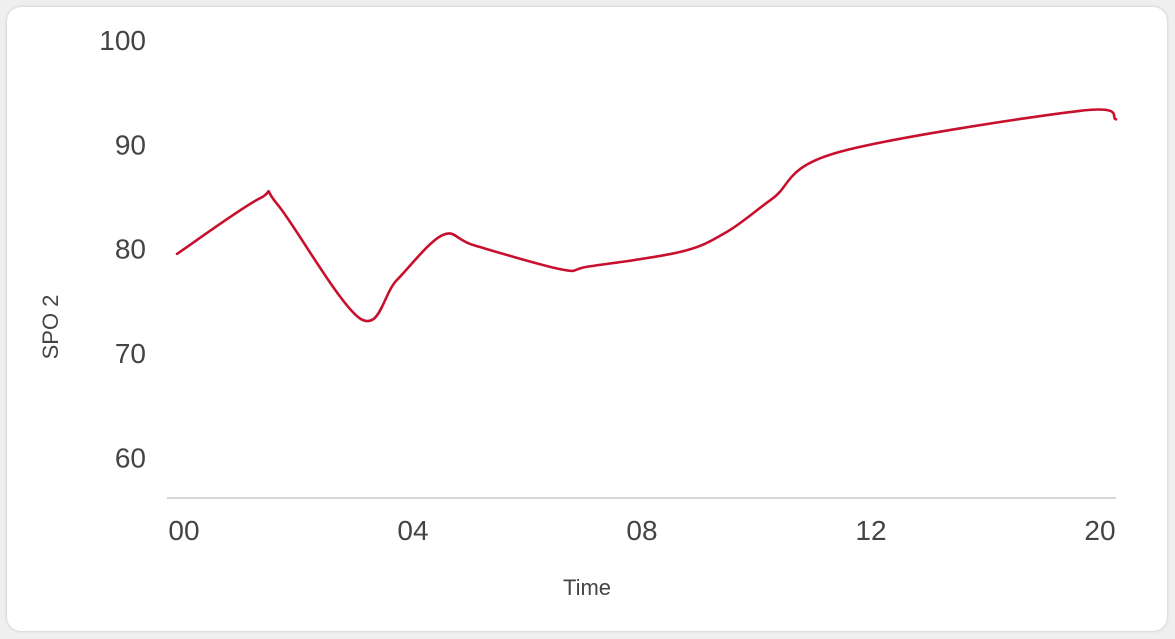 The height and width of the screenshot is (639, 1175). Describe the element at coordinates (587, 587) in the screenshot. I see `x-axis-title: Time` at that location.